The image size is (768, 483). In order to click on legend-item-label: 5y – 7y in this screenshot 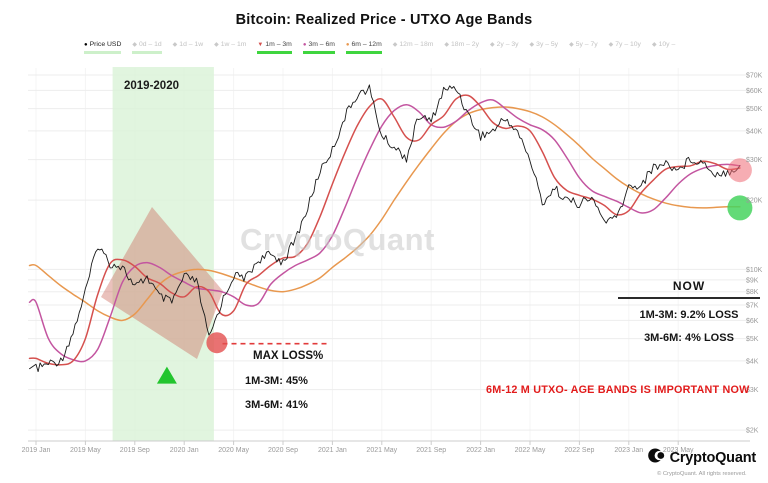, I will do `click(586, 44)`.